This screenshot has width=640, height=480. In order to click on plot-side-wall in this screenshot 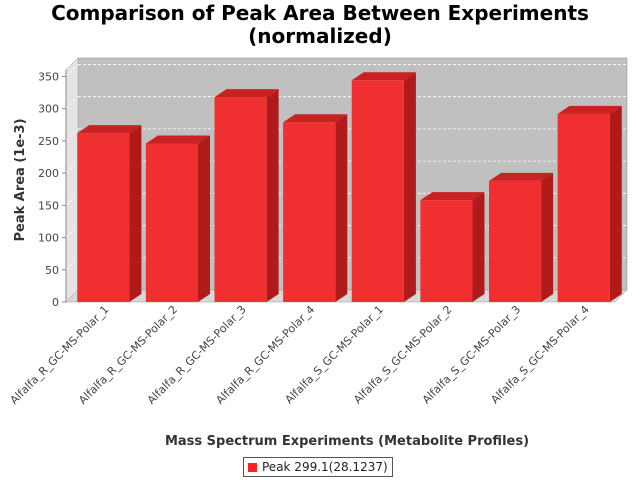, I will do `click(72, 180)`.